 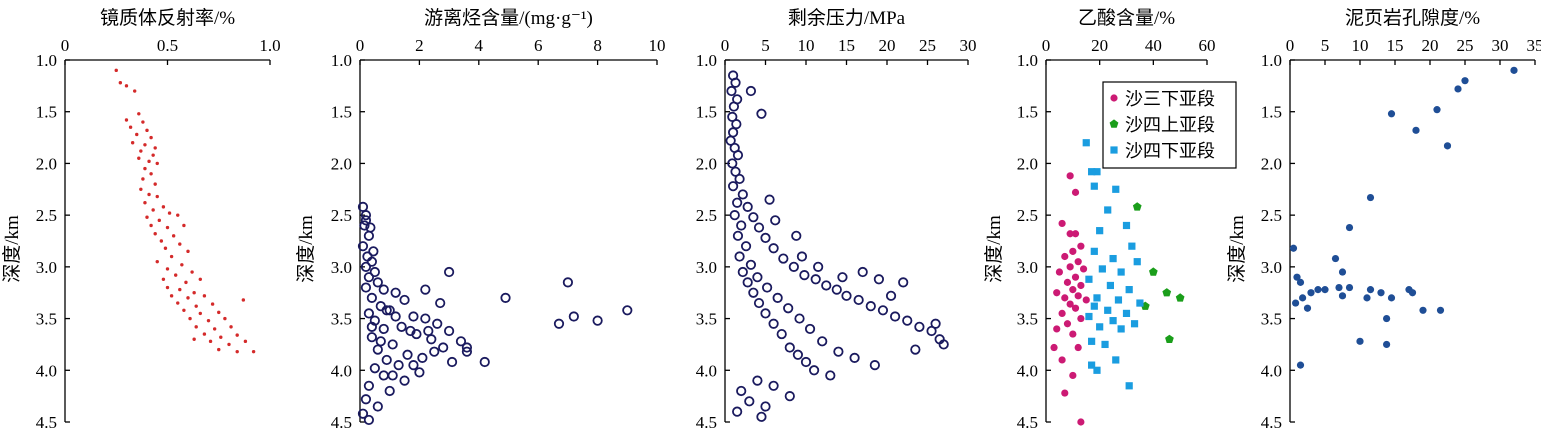 What do you see at coordinates (806, 45) in the screenshot?
I see `x-tick-label: 10` at bounding box center [806, 45].